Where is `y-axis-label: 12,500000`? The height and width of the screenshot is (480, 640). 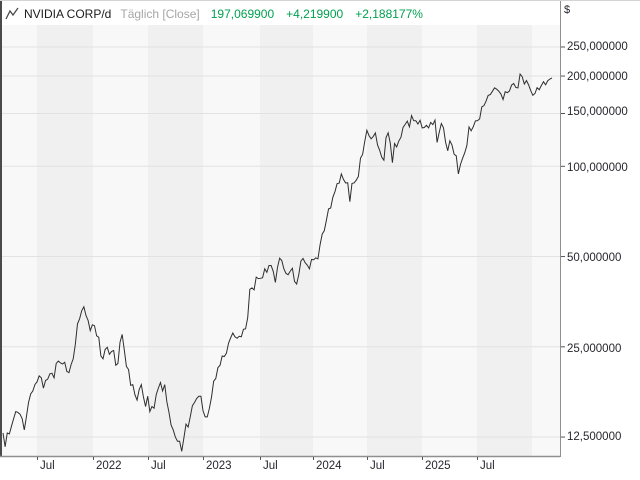
y-axis-label: 12,500000 is located at coordinates (594, 437).